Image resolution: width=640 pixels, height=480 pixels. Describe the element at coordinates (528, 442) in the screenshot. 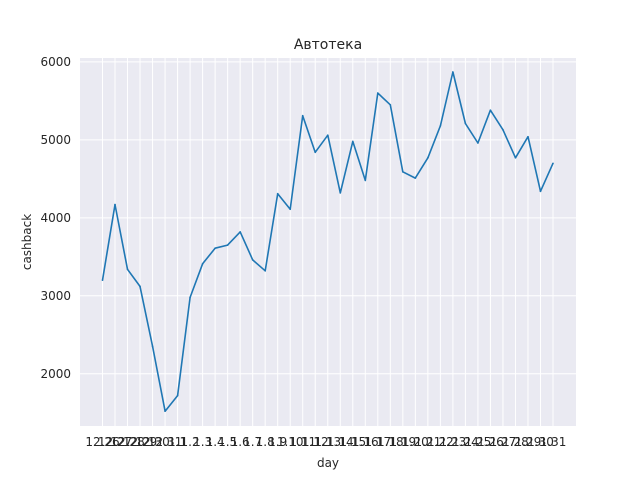

I see `x-tick-label: 1.29` at that location.